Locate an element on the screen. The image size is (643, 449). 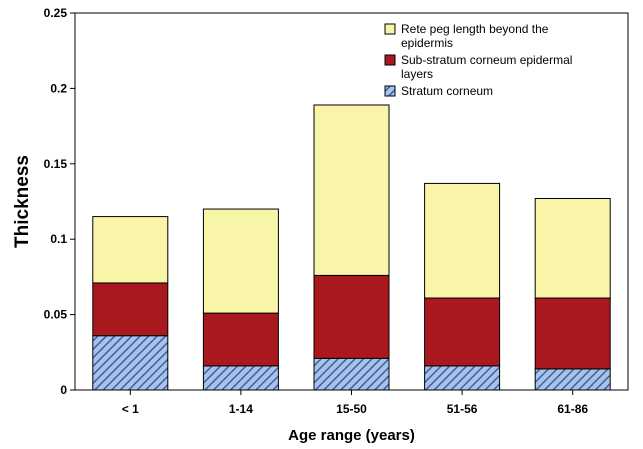
y-tick-label: 0.1 is located at coordinates (58, 239).